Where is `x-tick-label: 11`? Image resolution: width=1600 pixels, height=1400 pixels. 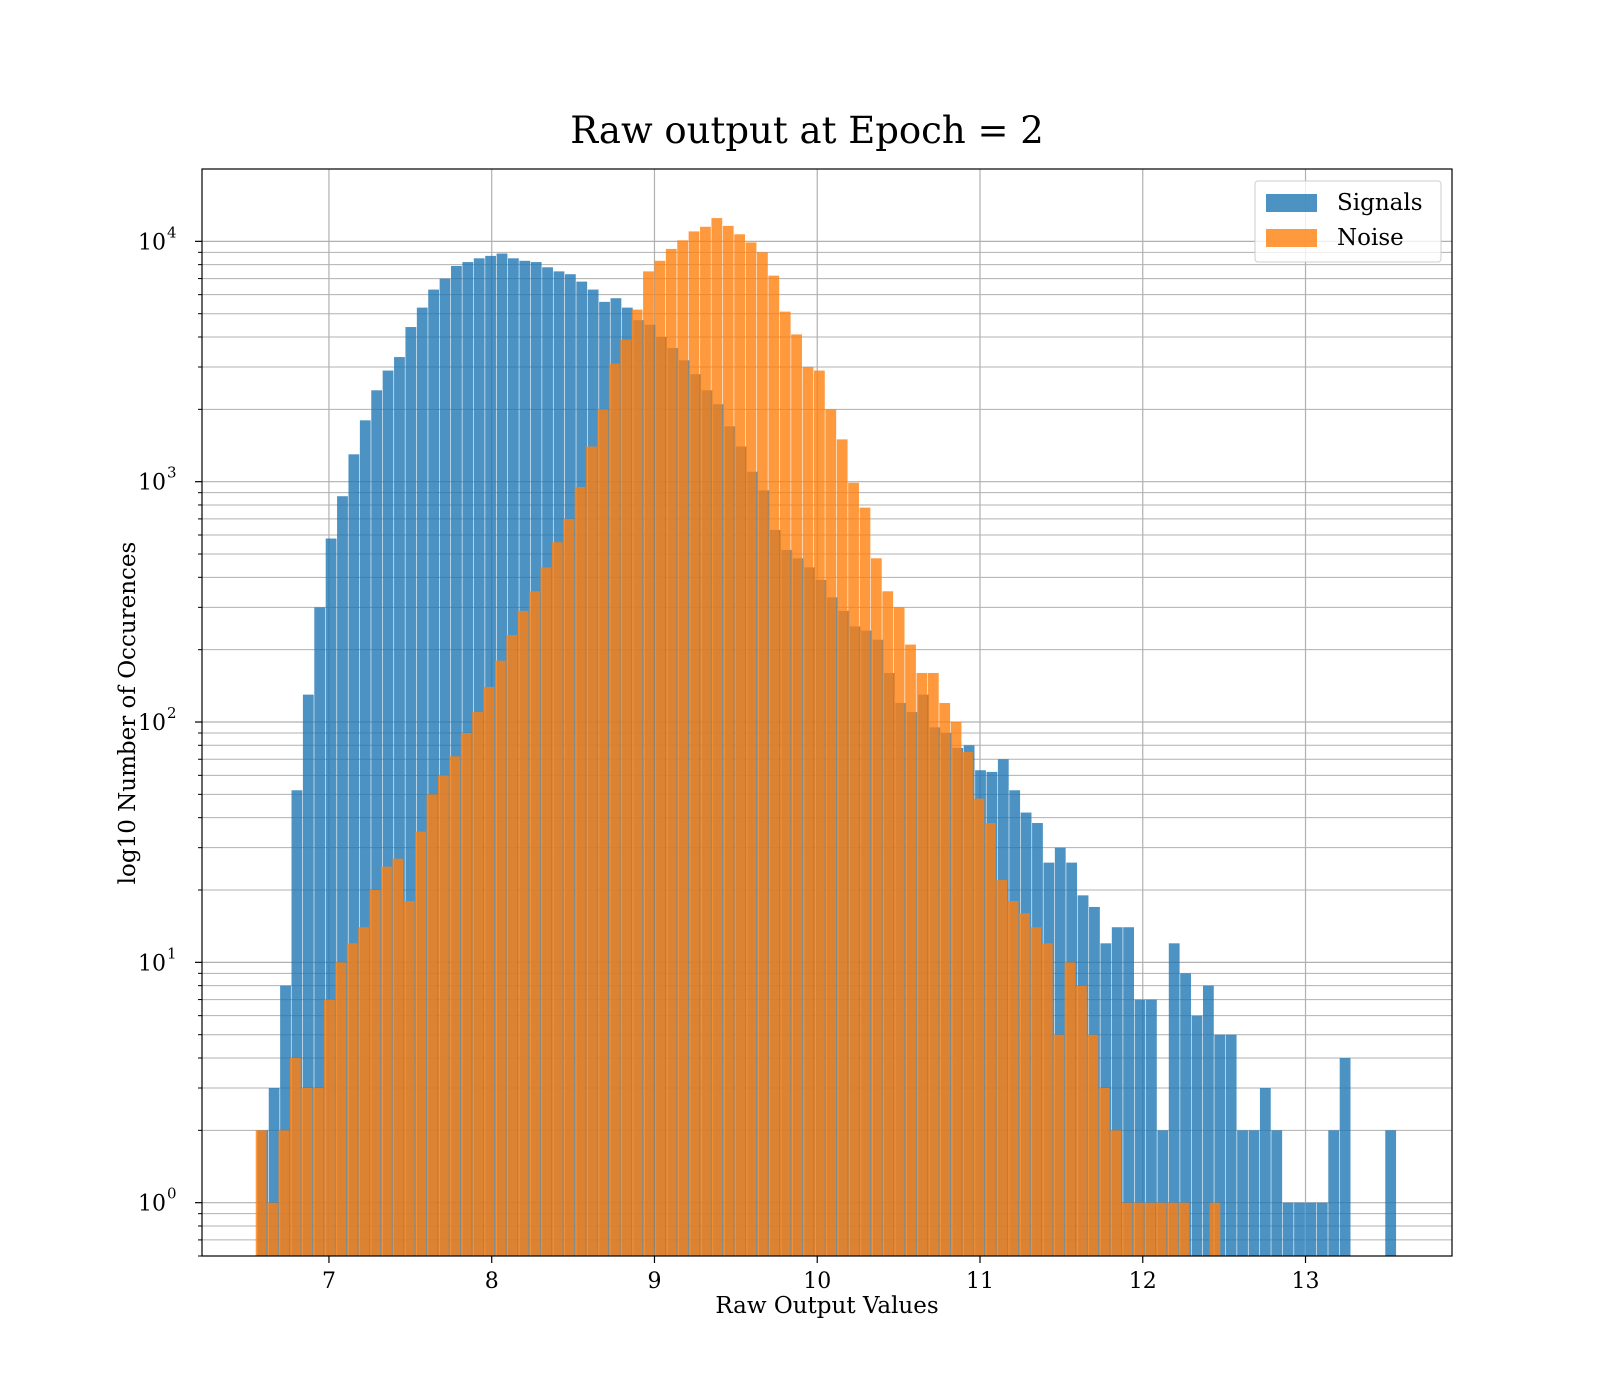
x-tick-label: 11 is located at coordinates (980, 1281).